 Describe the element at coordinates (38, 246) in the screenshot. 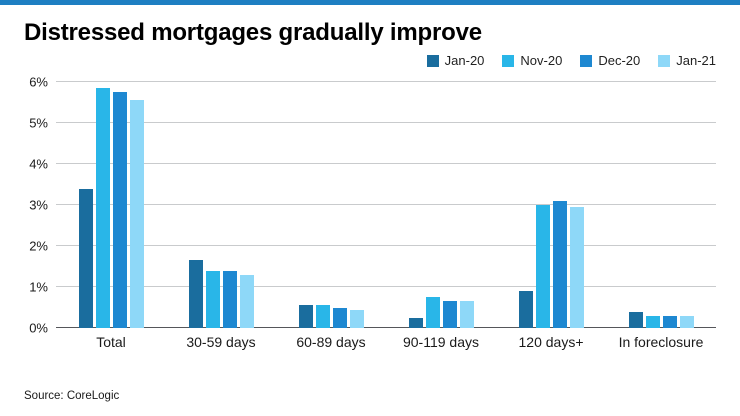

I see `y-tick-label: 2%` at that location.